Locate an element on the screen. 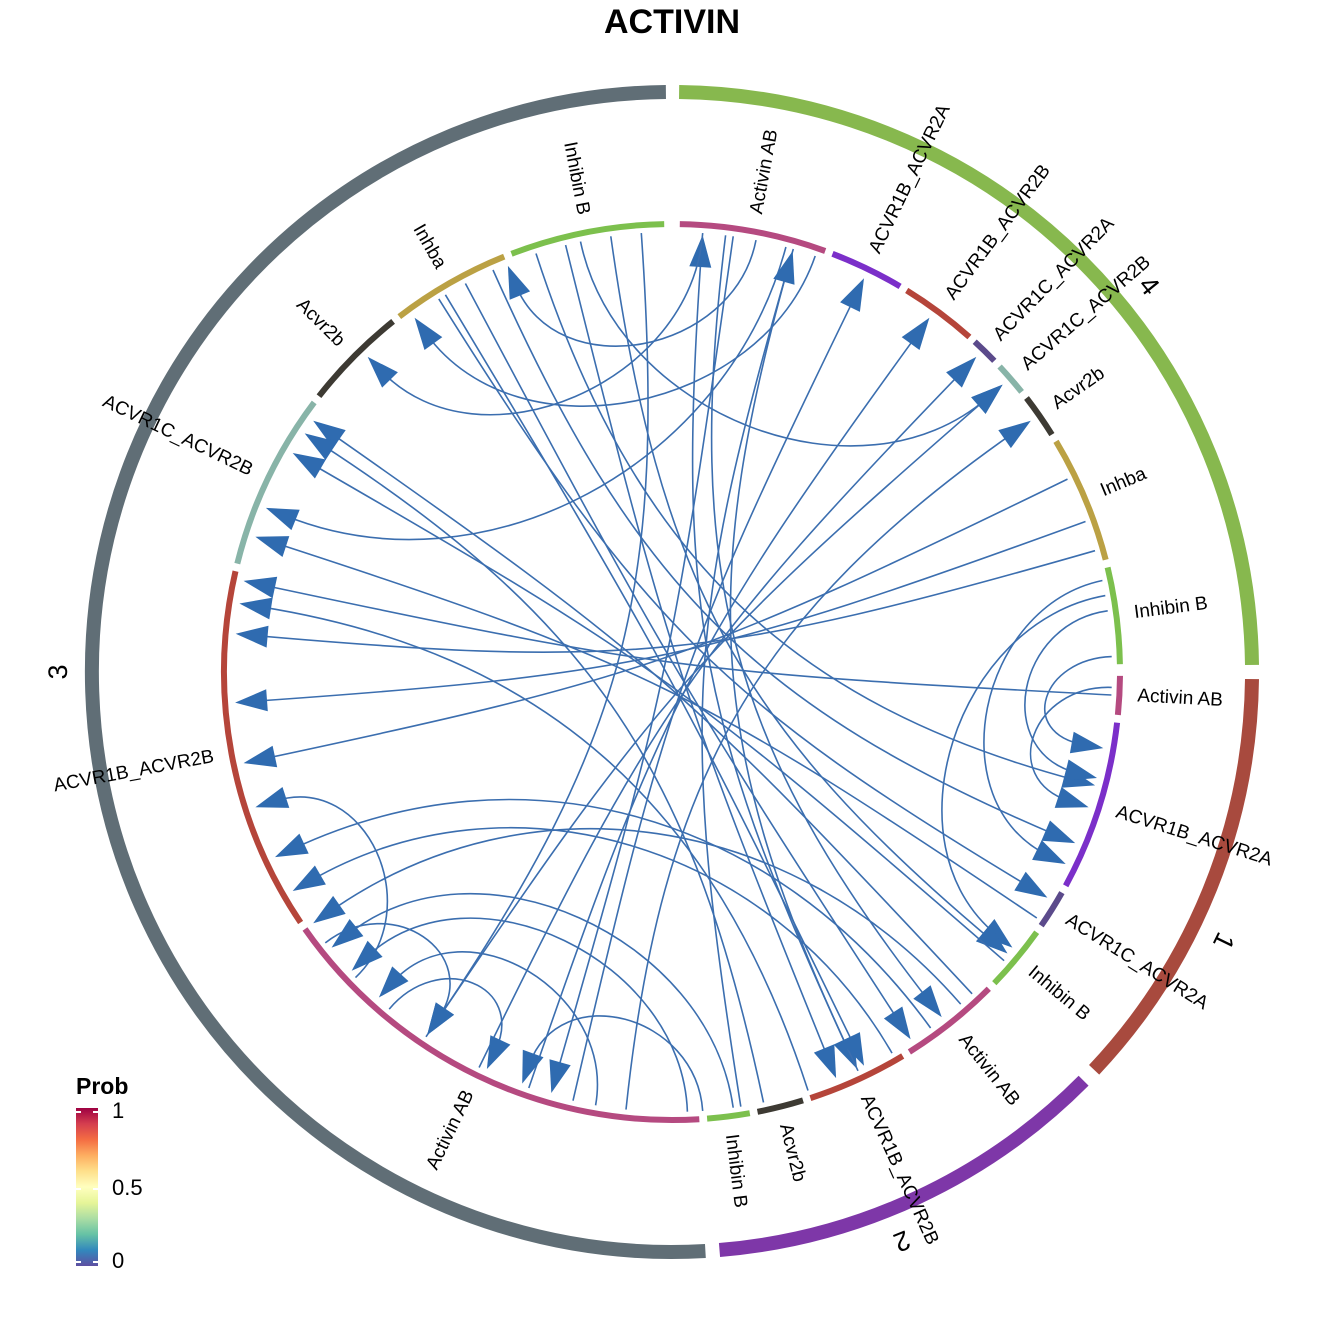 The width and height of the screenshot is (1344, 1344). segment-arc-1-activin-ab is located at coordinates (1118, 695).